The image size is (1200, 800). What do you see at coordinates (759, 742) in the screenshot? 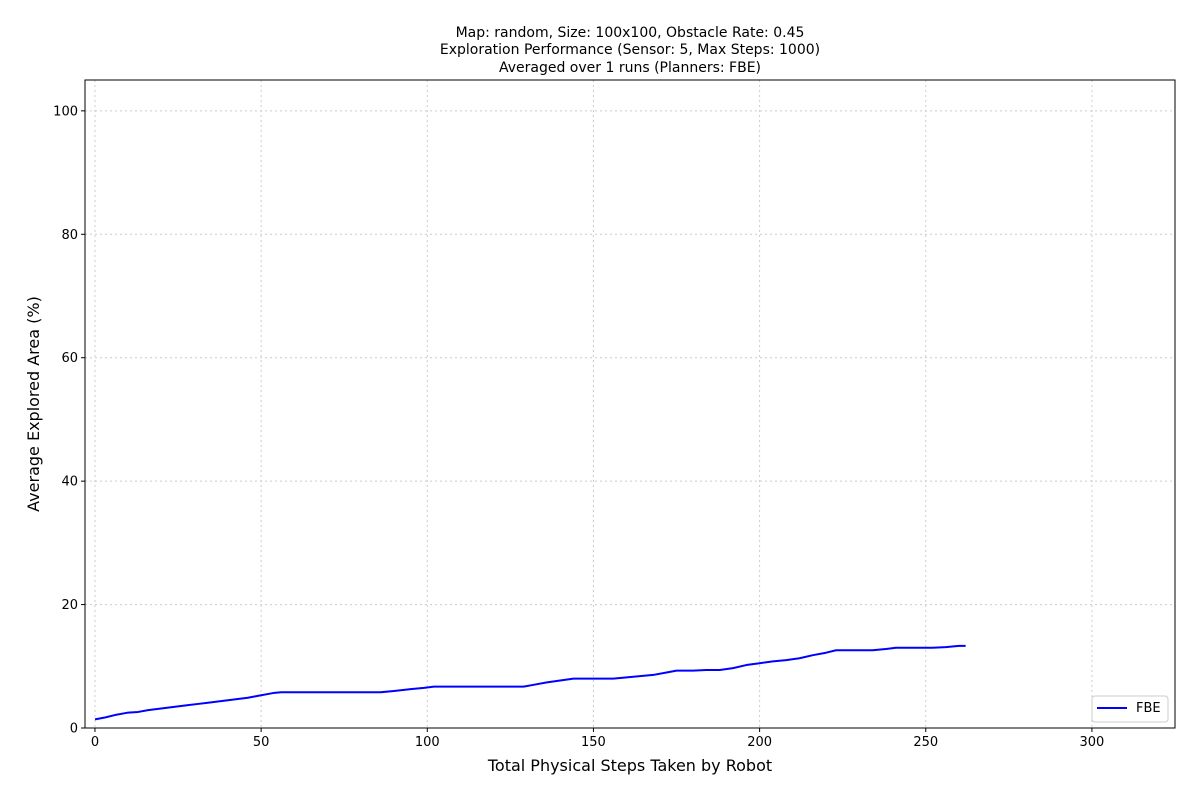
I see `x-tick-label: 200` at bounding box center [759, 742].